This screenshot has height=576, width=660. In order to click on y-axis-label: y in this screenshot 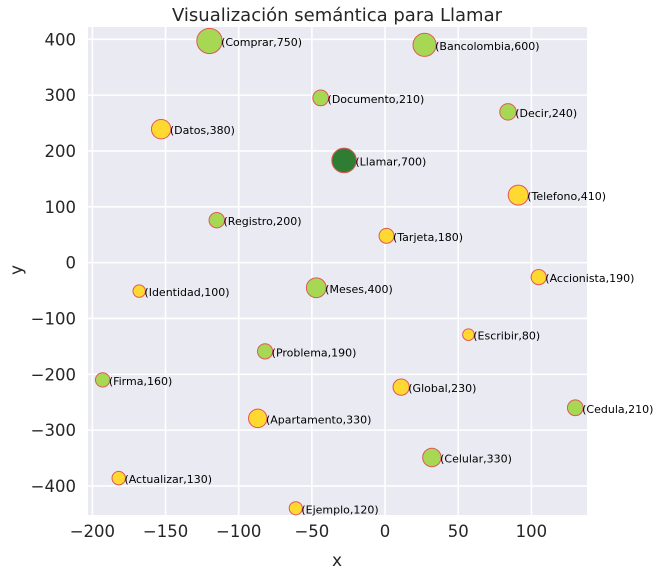, I will do `click(17, 270)`.